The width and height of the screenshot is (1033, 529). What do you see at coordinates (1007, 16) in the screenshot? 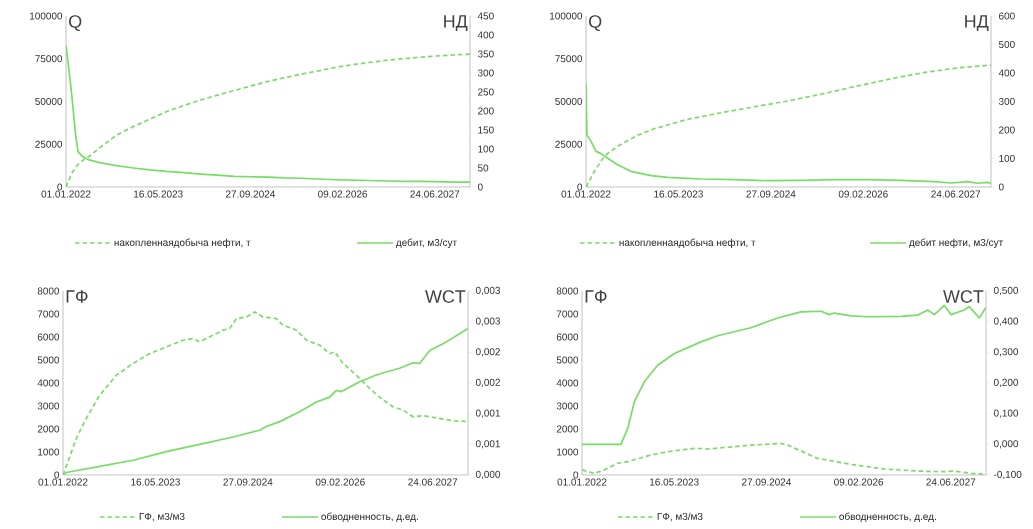
I see `y2-tick-label: 600` at bounding box center [1007, 16].